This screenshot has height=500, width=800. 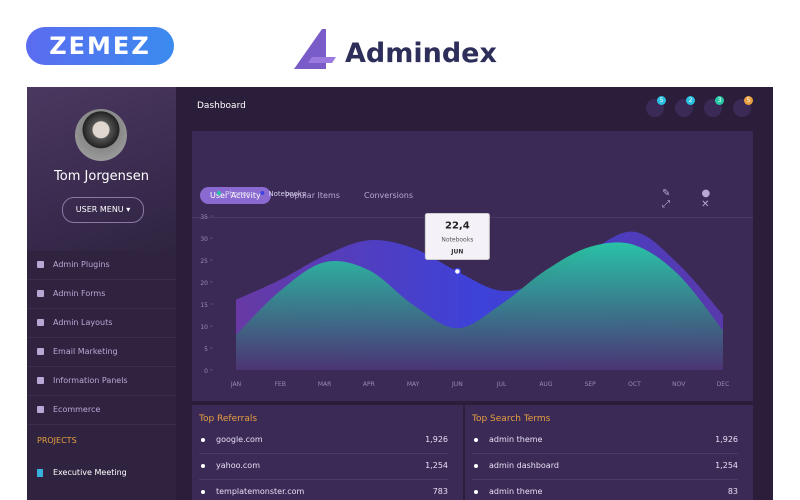 What do you see at coordinates (101, 410) in the screenshot?
I see `menu-item: Ecommerce` at bounding box center [101, 410].